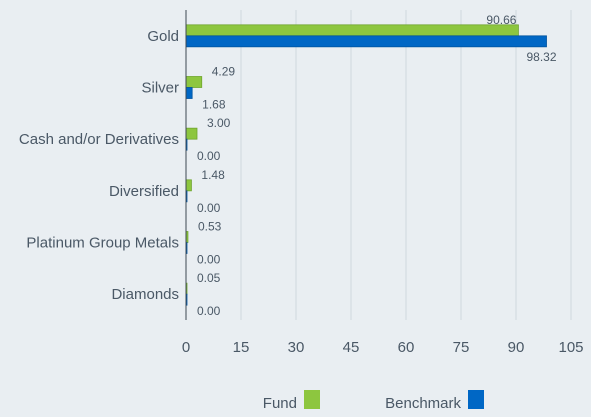 This screenshot has width=591, height=417. Describe the element at coordinates (241, 347) in the screenshot. I see `x-tick-label: 15` at that location.